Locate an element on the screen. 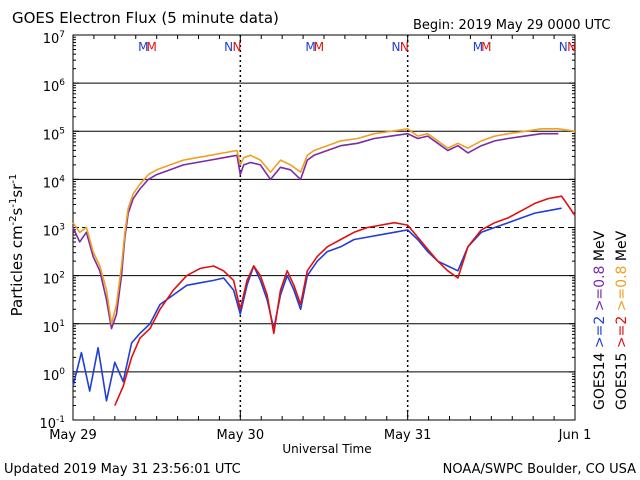 This screenshot has height=480, width=640. y-axis-label: Particles cm-2s-1sr-1 is located at coordinates (17, 245).